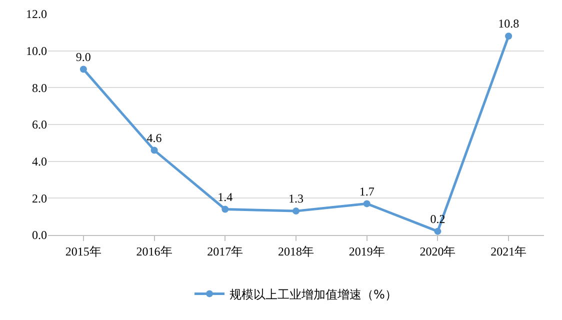 This screenshot has width=562, height=320. Describe the element at coordinates (296, 199) in the screenshot. I see `data-label: 1.3` at that location.